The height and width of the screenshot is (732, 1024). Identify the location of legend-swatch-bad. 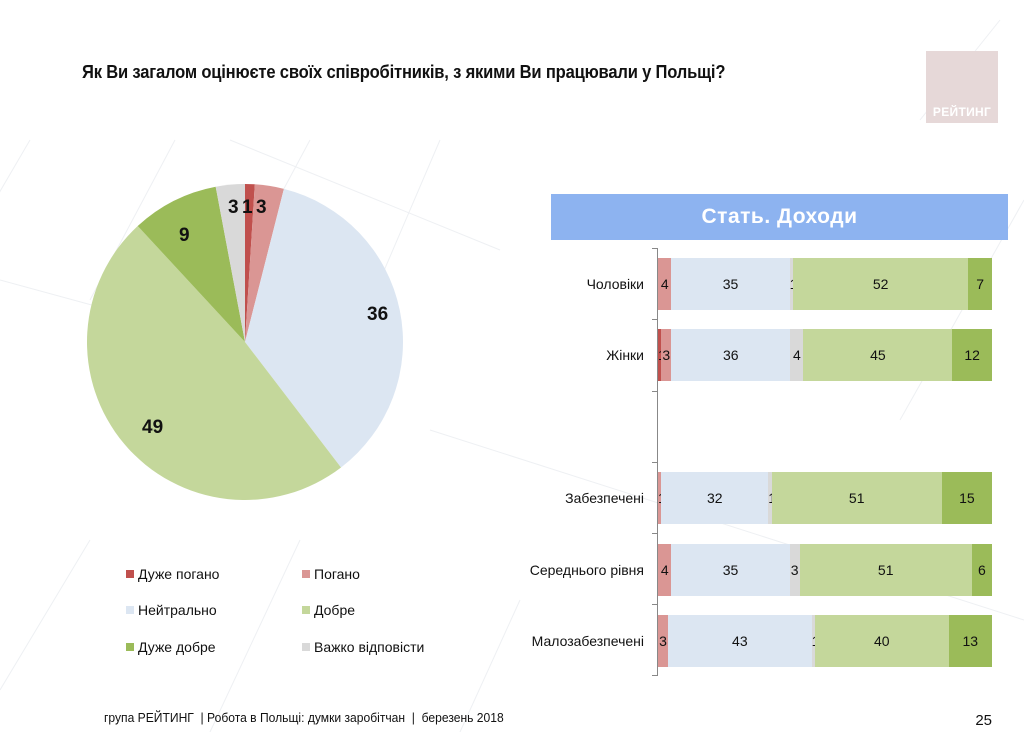
(306, 574).